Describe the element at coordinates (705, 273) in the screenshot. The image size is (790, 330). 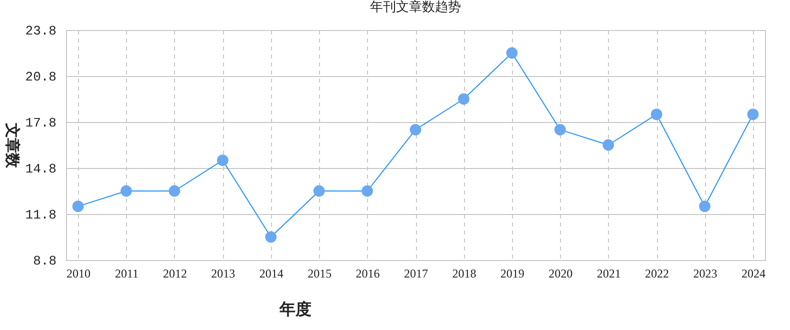
I see `x-tick-label: 2023` at that location.